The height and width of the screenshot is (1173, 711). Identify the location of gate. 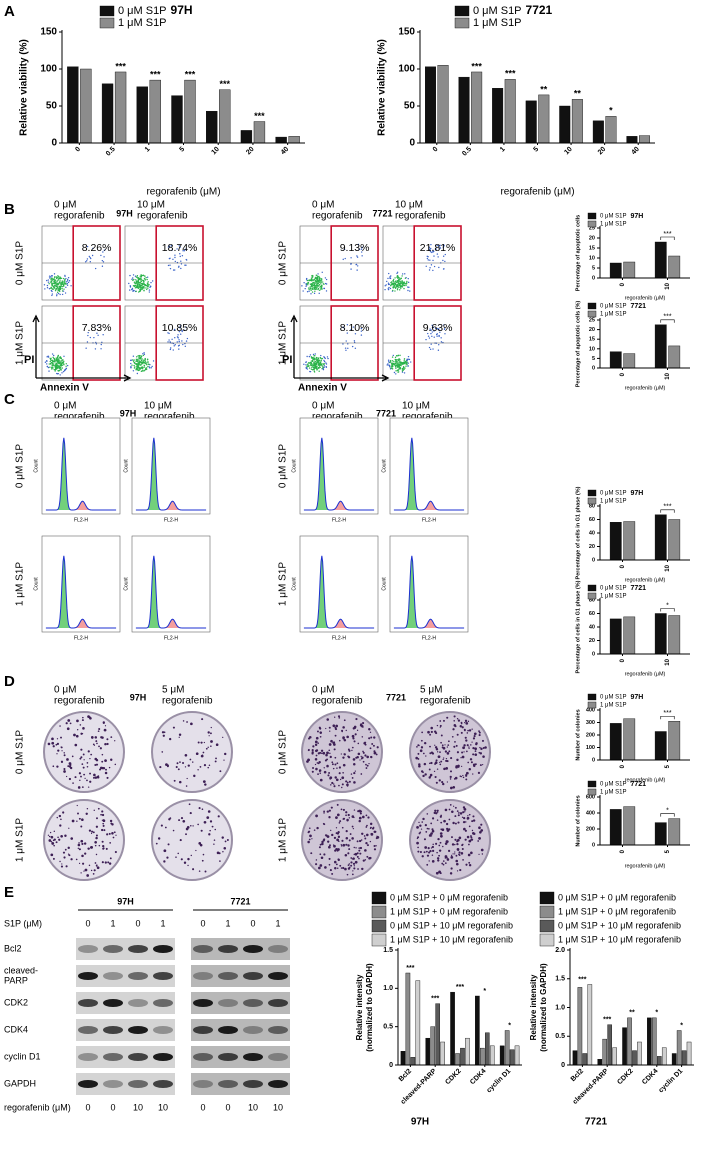
(96, 343).